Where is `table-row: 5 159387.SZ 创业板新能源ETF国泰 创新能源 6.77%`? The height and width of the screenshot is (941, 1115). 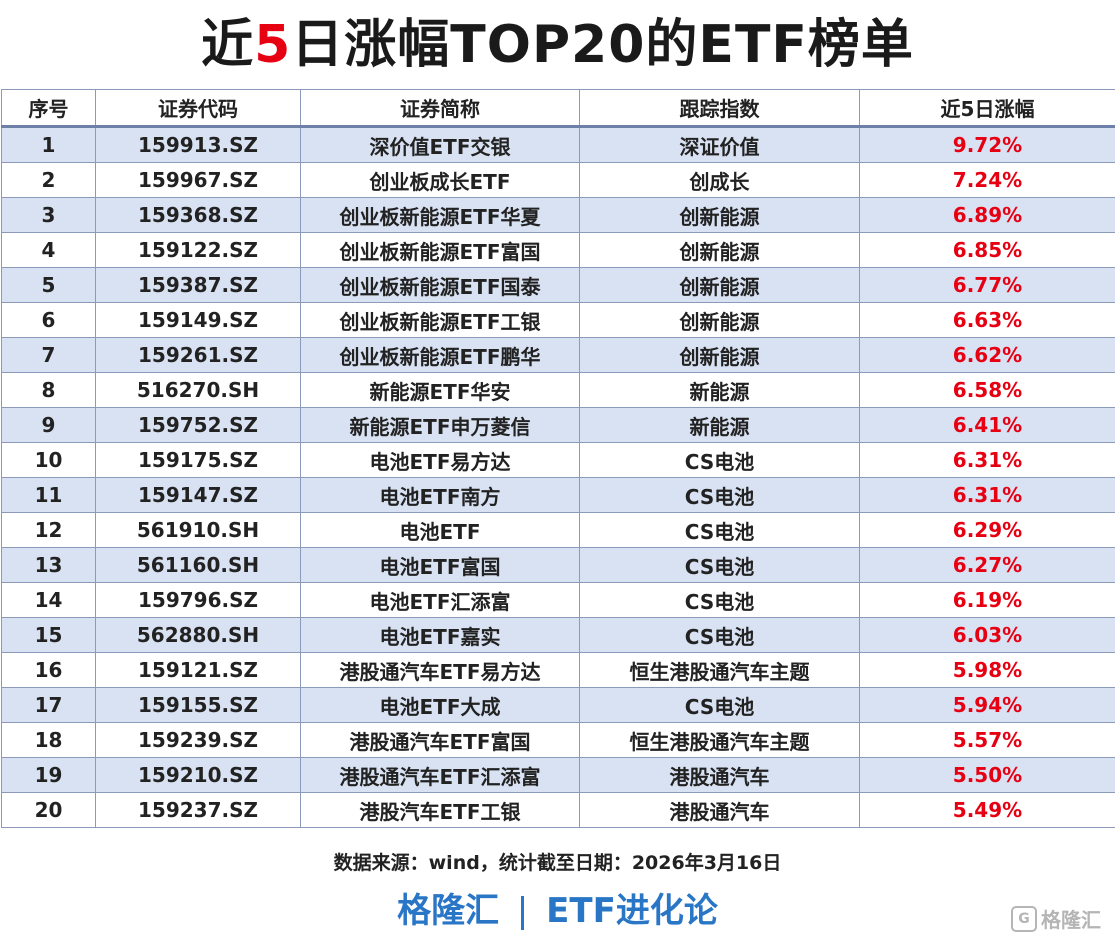 table-row: 5 159387.SZ 创业板新能源ETF国泰 创新能源 6.77% is located at coordinates (558, 285).